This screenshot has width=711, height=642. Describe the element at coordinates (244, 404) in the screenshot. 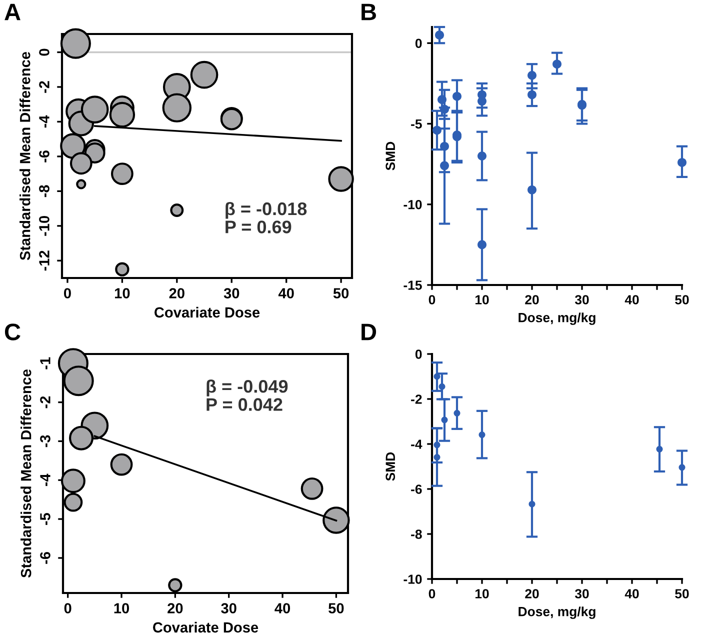

I see `annotation: P = 0.042` at that location.